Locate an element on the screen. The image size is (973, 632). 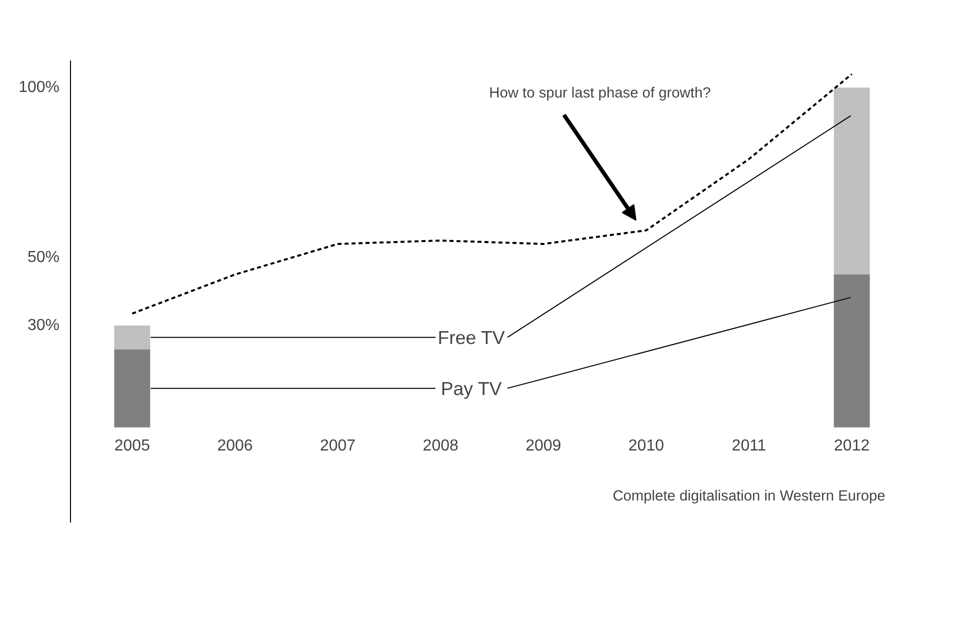
y-tick-label: 30% is located at coordinates (43, 325).